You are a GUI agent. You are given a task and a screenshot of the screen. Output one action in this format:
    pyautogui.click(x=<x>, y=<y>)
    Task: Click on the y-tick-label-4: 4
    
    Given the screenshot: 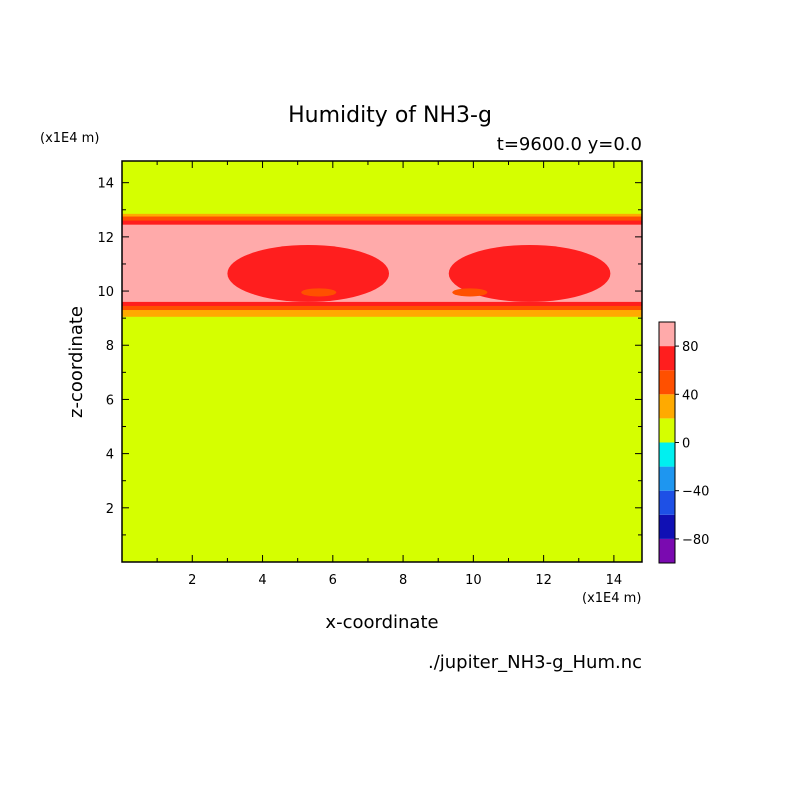 What is the action you would take?
    pyautogui.click(x=110, y=455)
    